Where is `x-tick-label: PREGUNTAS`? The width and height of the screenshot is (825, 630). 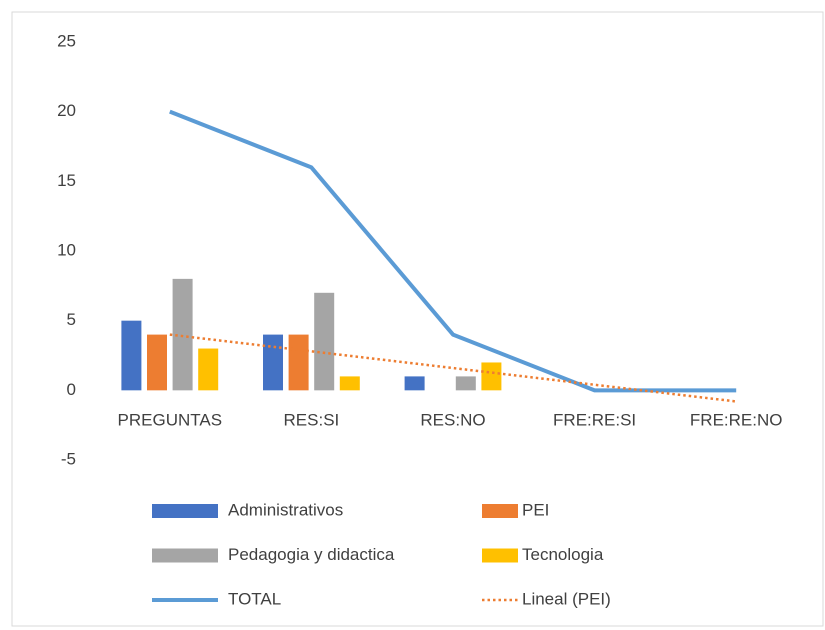 x-tick-label: PREGUNTAS is located at coordinates (170, 419).